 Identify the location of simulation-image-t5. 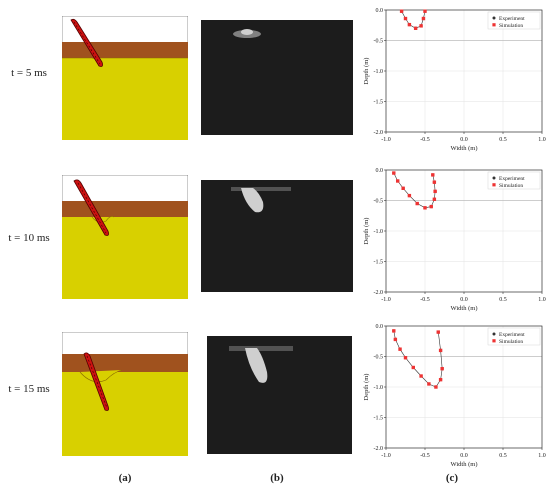
(125, 78).